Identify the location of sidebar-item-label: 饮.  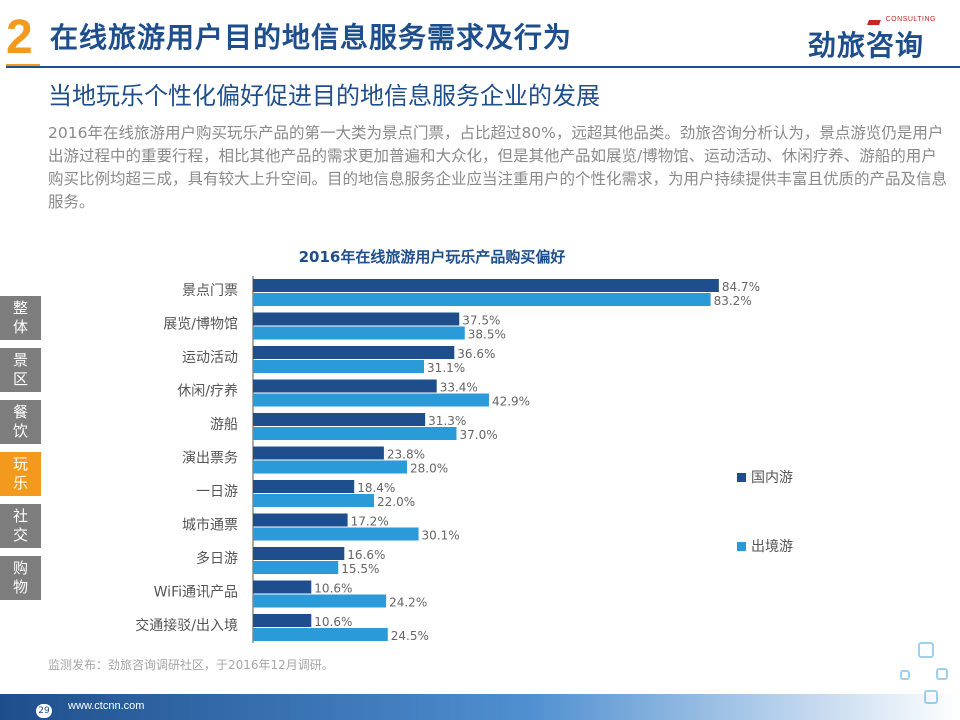
(20, 431).